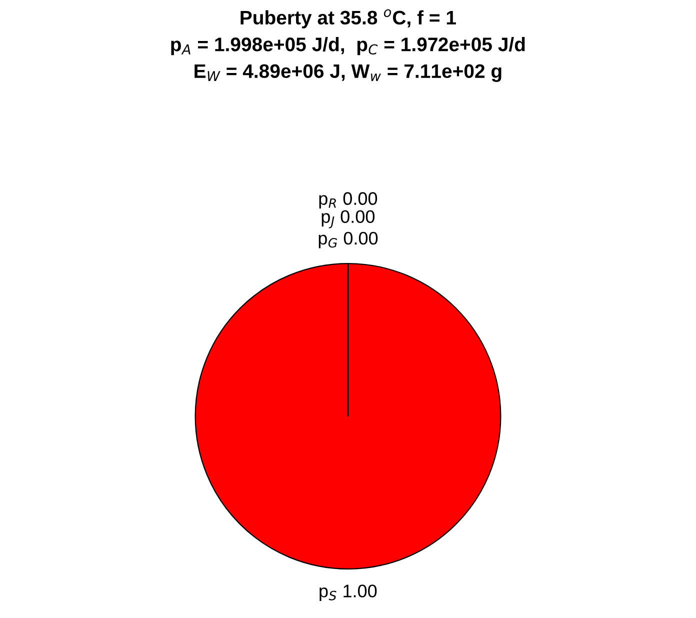 Image resolution: width=696 pixels, height=618 pixels. I want to click on category-label: p$_{R}$, so click(327, 202).